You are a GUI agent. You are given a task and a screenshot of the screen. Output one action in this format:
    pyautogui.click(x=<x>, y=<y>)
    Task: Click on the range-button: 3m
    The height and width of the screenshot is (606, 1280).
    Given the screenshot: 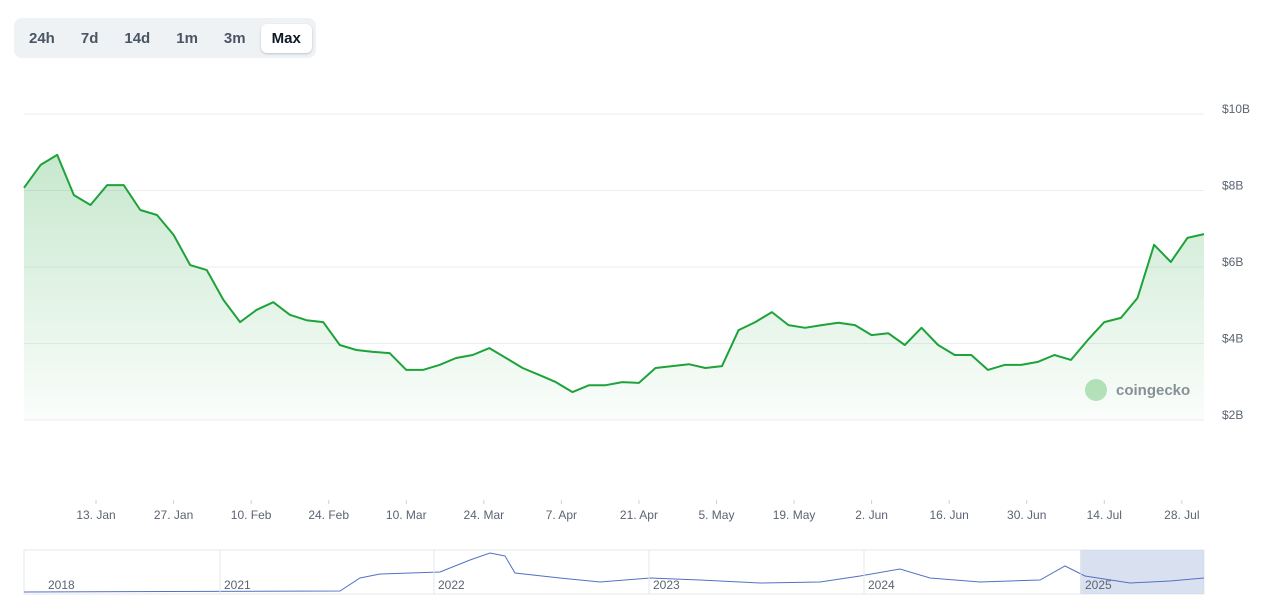 What is the action you would take?
    pyautogui.click(x=234, y=38)
    